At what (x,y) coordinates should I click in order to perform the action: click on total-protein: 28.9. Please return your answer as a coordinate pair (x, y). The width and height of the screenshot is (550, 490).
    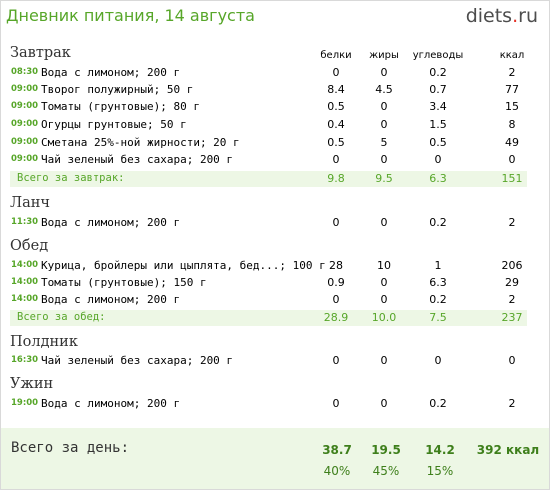
    Looking at the image, I should click on (336, 317).